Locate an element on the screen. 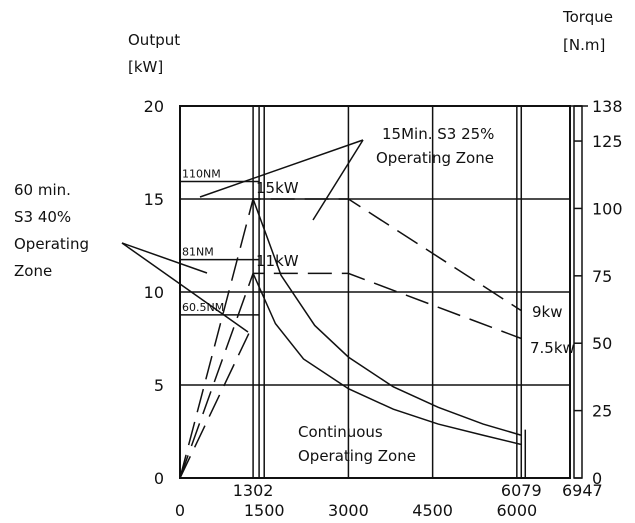  torque-level-rows: 110NM 81NM 60.5NM is located at coordinates (220, 241).